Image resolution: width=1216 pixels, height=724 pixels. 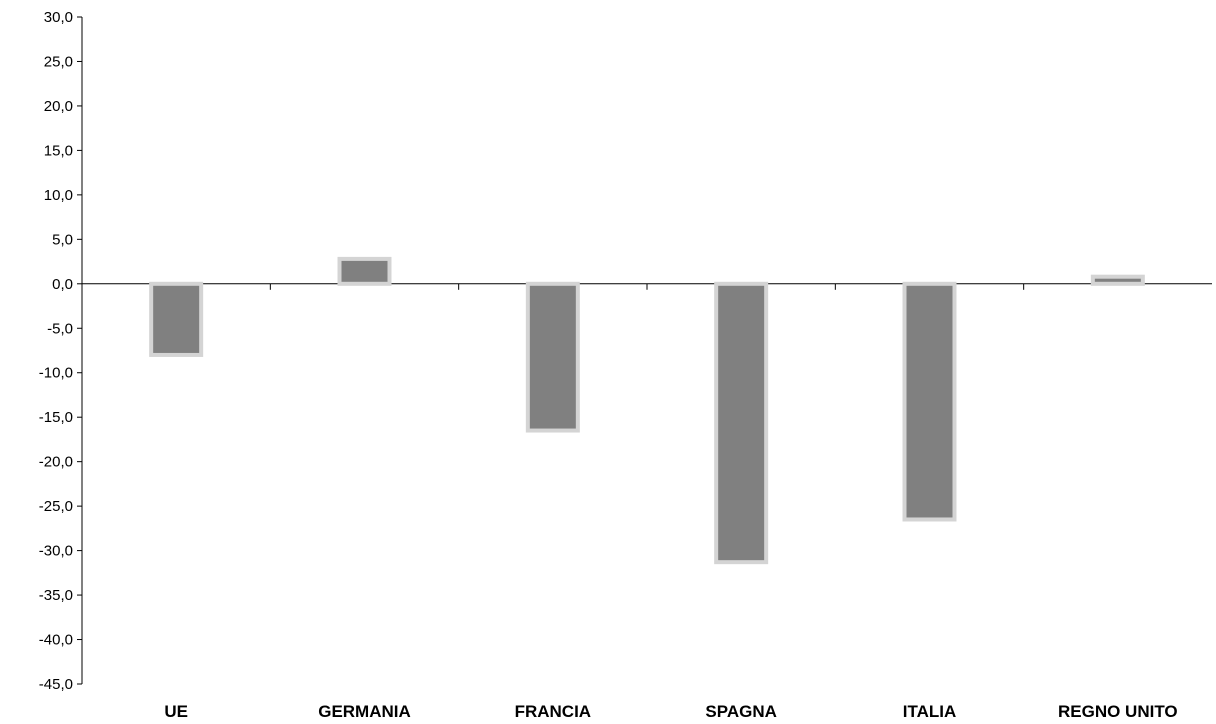 What do you see at coordinates (647, 286) in the screenshot?
I see `x-axis` at bounding box center [647, 286].